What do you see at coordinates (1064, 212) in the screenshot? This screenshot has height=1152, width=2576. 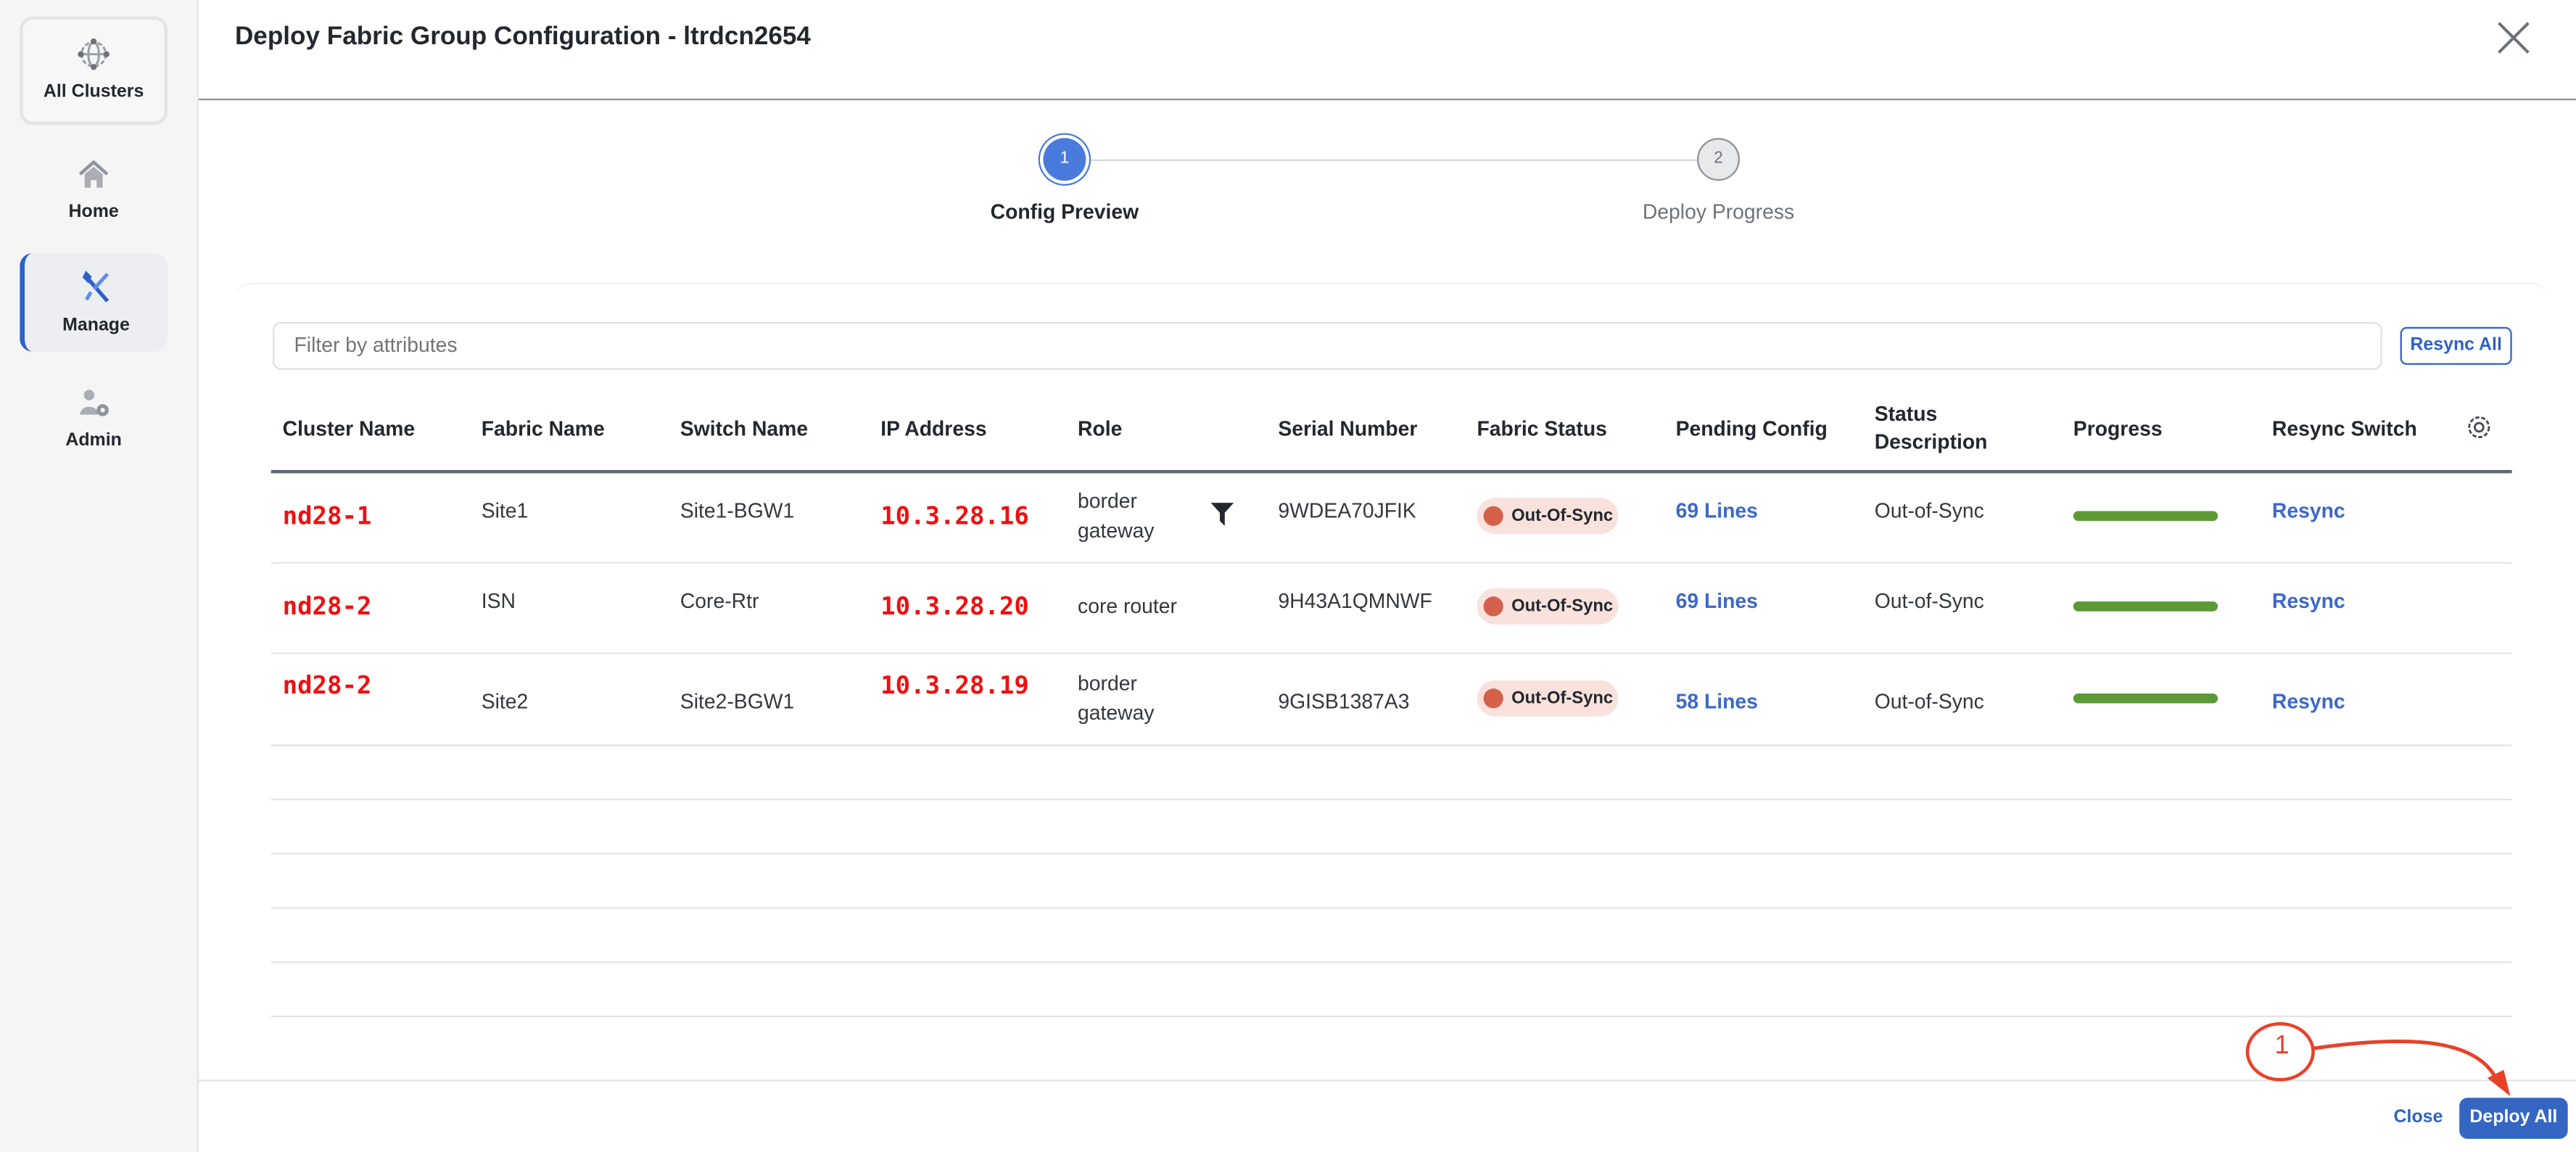 I see `step-1-label: Config Preview` at bounding box center [1064, 212].